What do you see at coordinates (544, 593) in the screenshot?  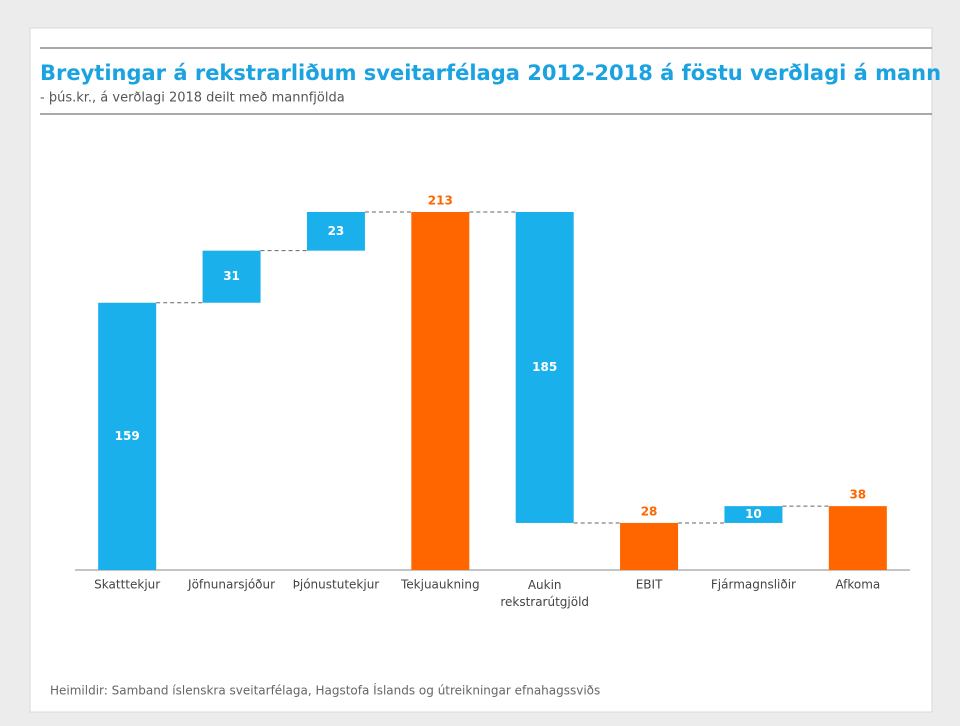 I see `x-tick-label: Aukin rekstrarútgjöld` at bounding box center [544, 593].